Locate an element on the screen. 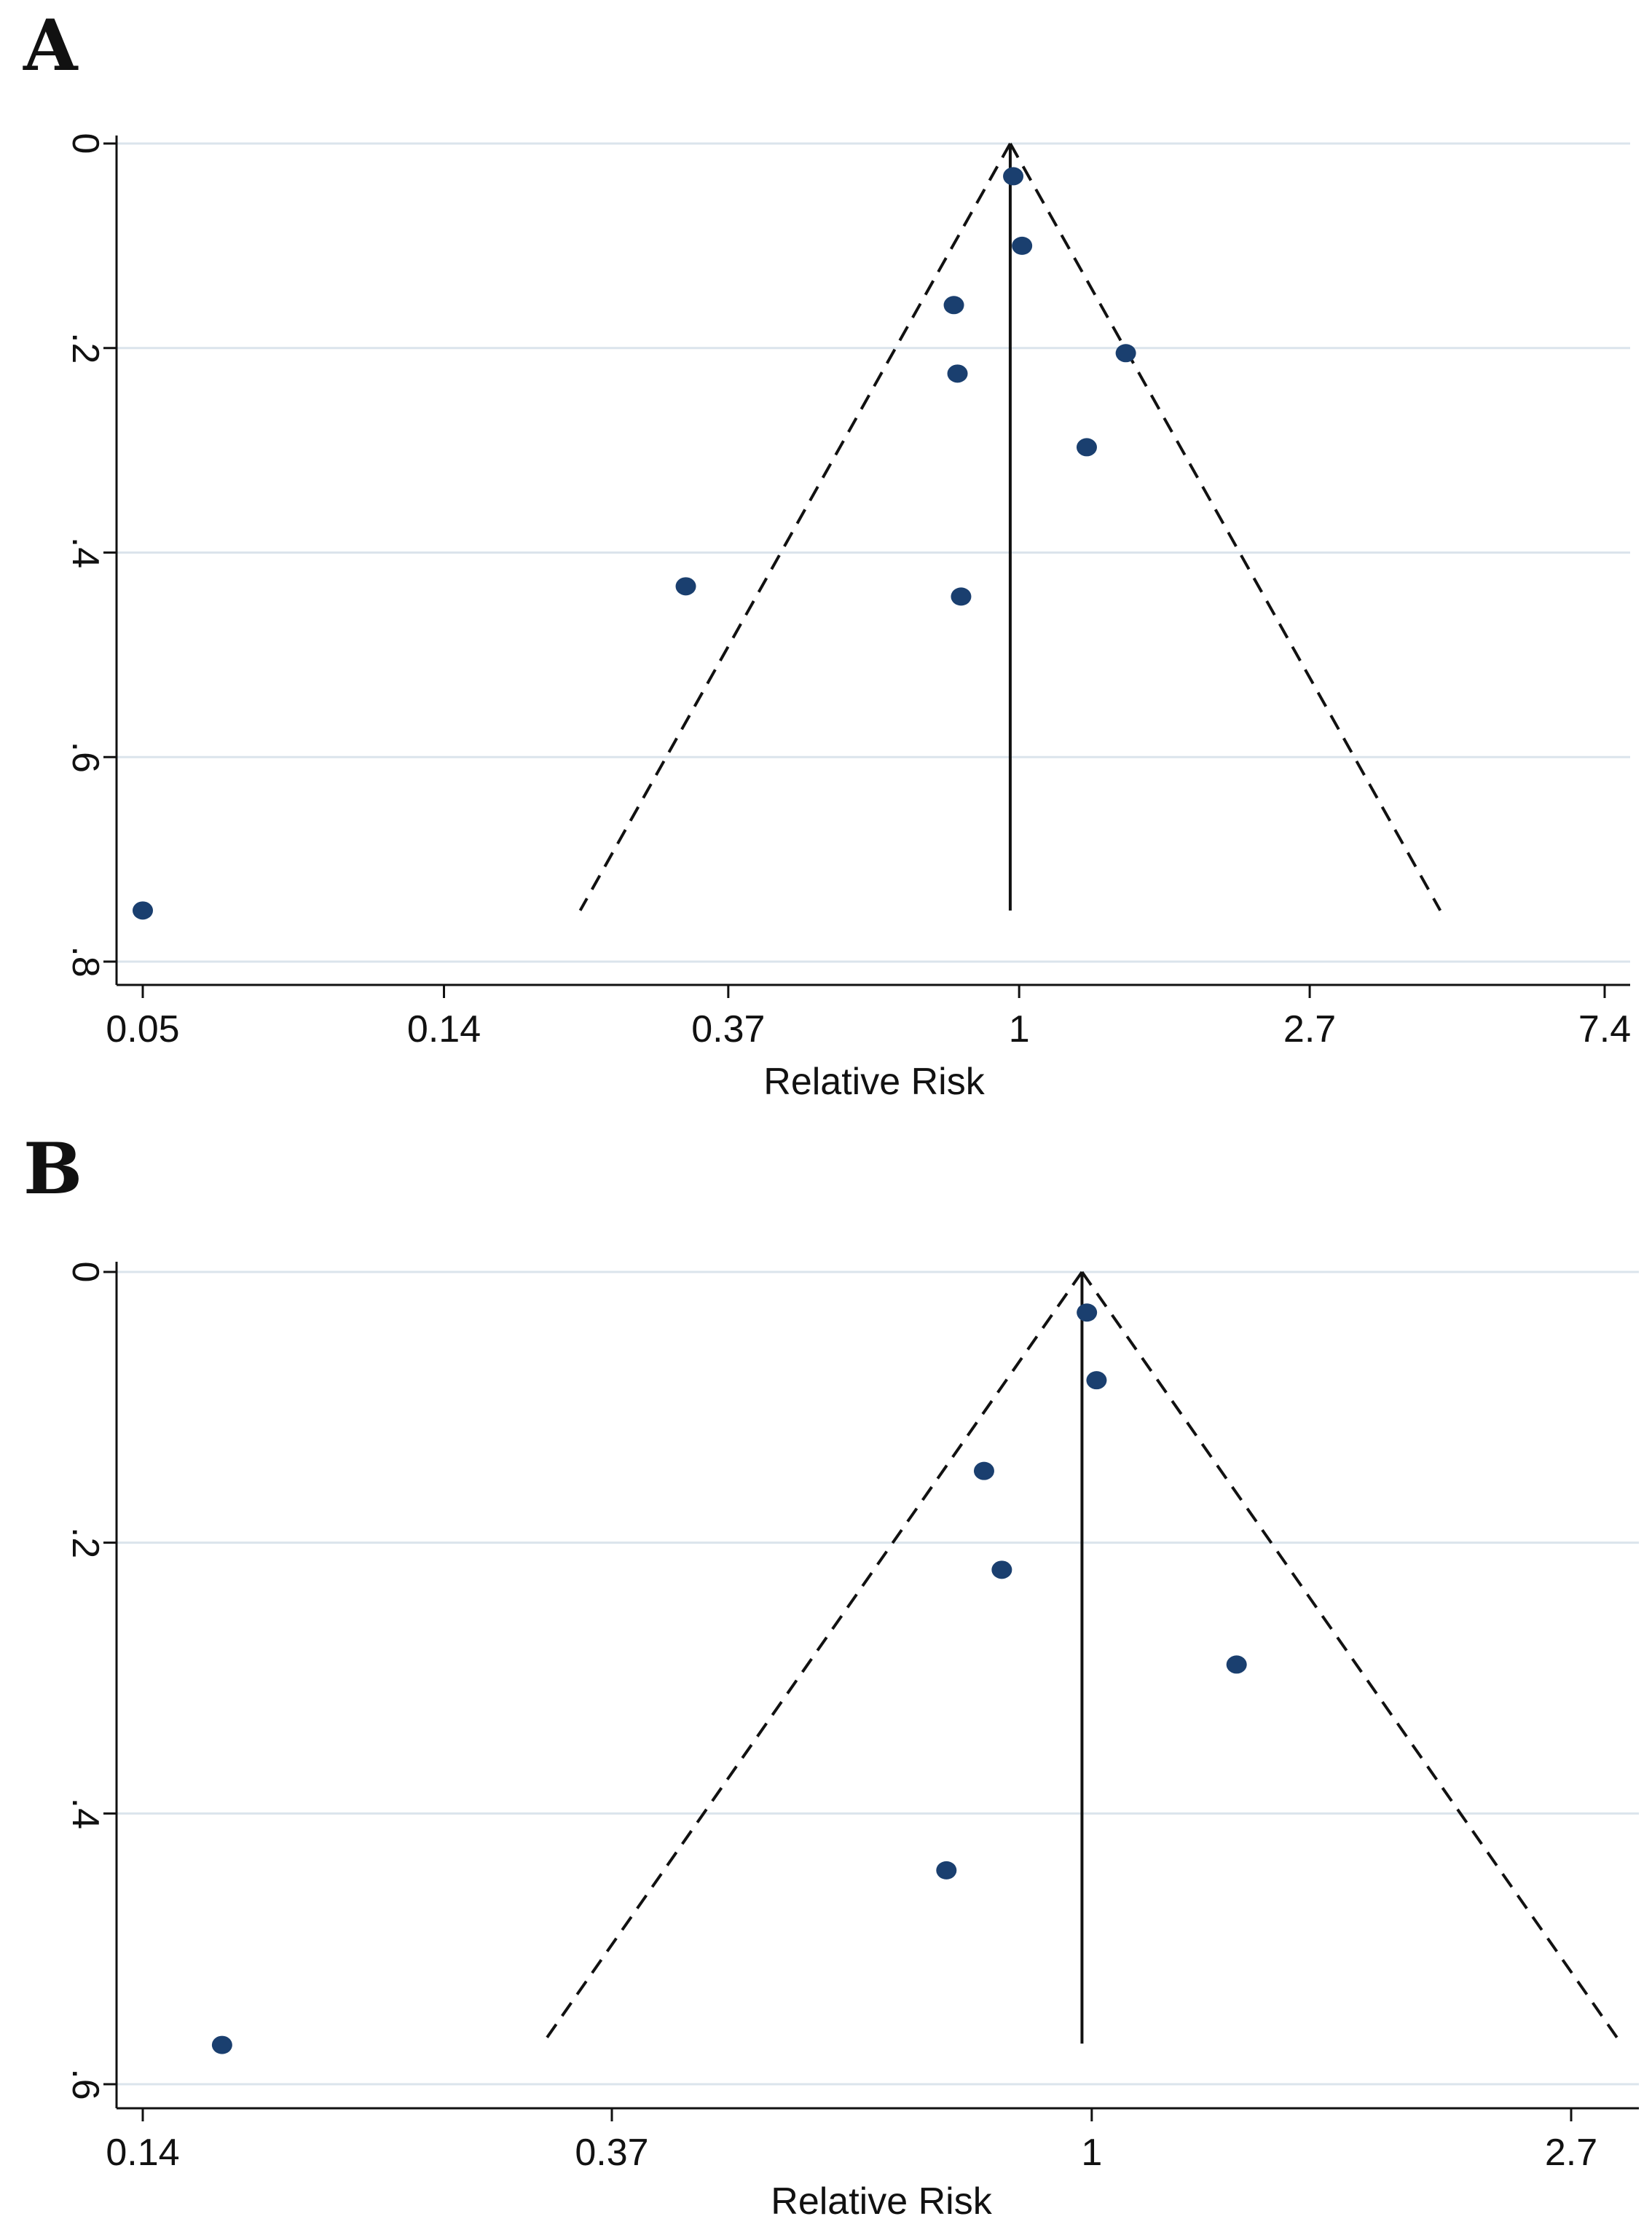  x-tick-label-2: 1 is located at coordinates (1091, 2153).